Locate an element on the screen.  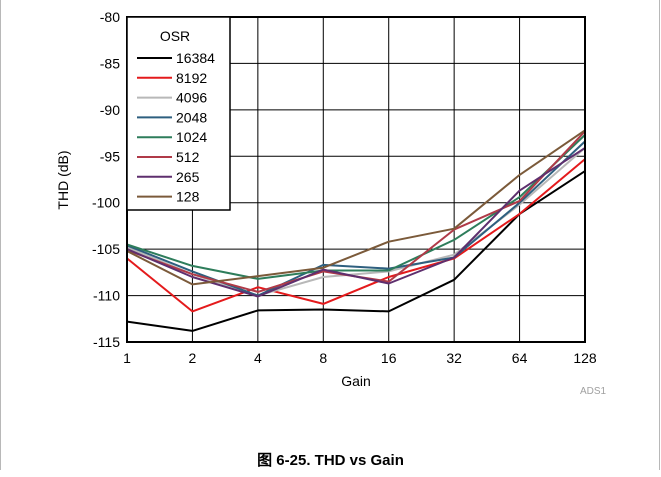
legend: OSR 16384 8192 4096 2048 1024 512 265 128 is located at coordinates (178, 113).